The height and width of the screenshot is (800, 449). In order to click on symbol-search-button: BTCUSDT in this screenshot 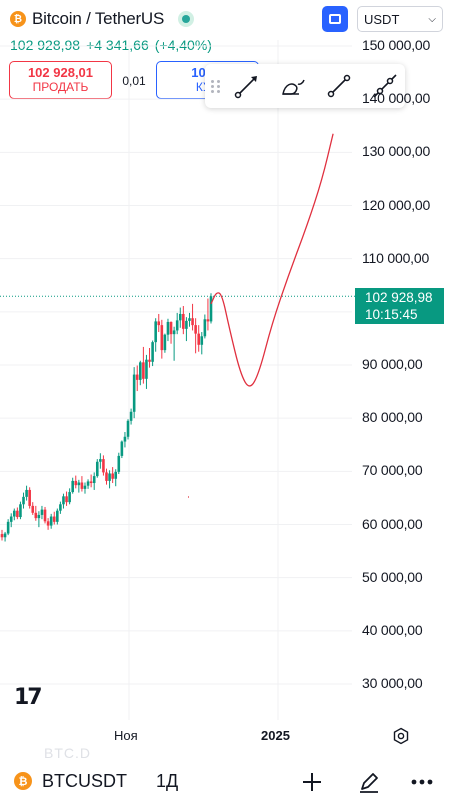, I will do `click(84, 781)`.